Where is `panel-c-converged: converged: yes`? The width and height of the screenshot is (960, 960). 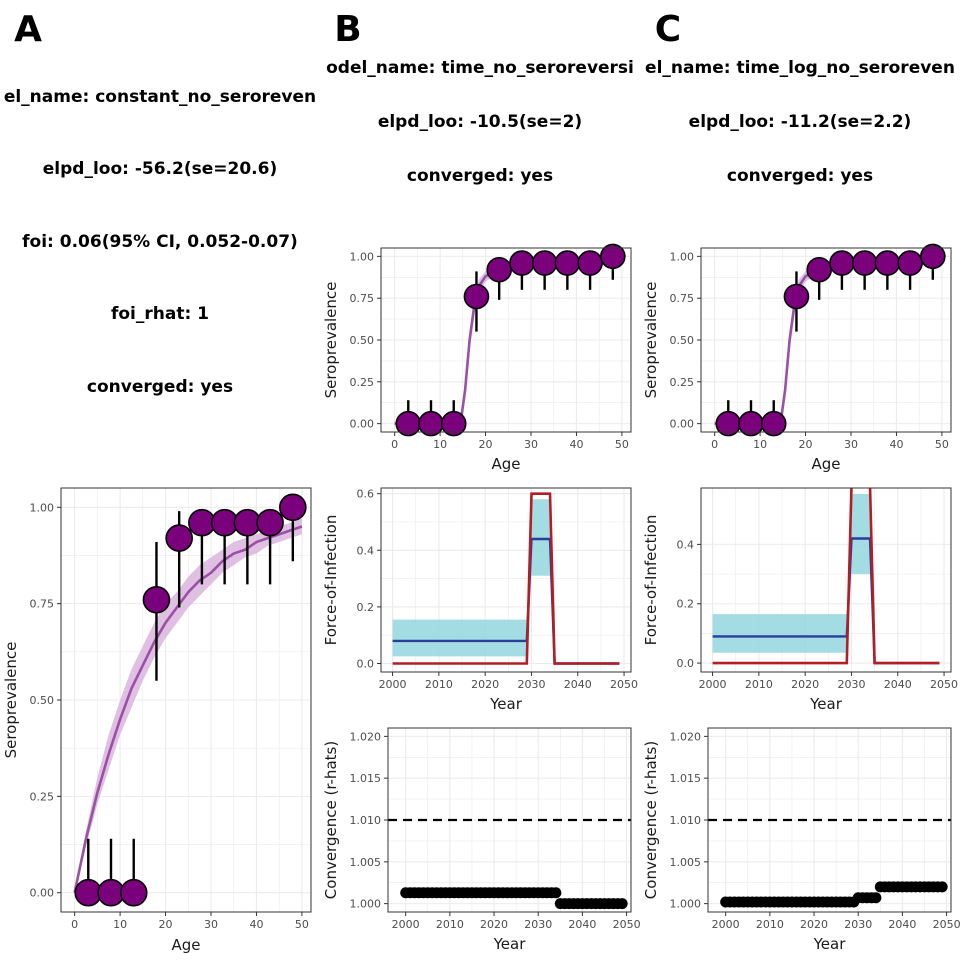 panel-c-converged: converged: yes is located at coordinates (800, 176).